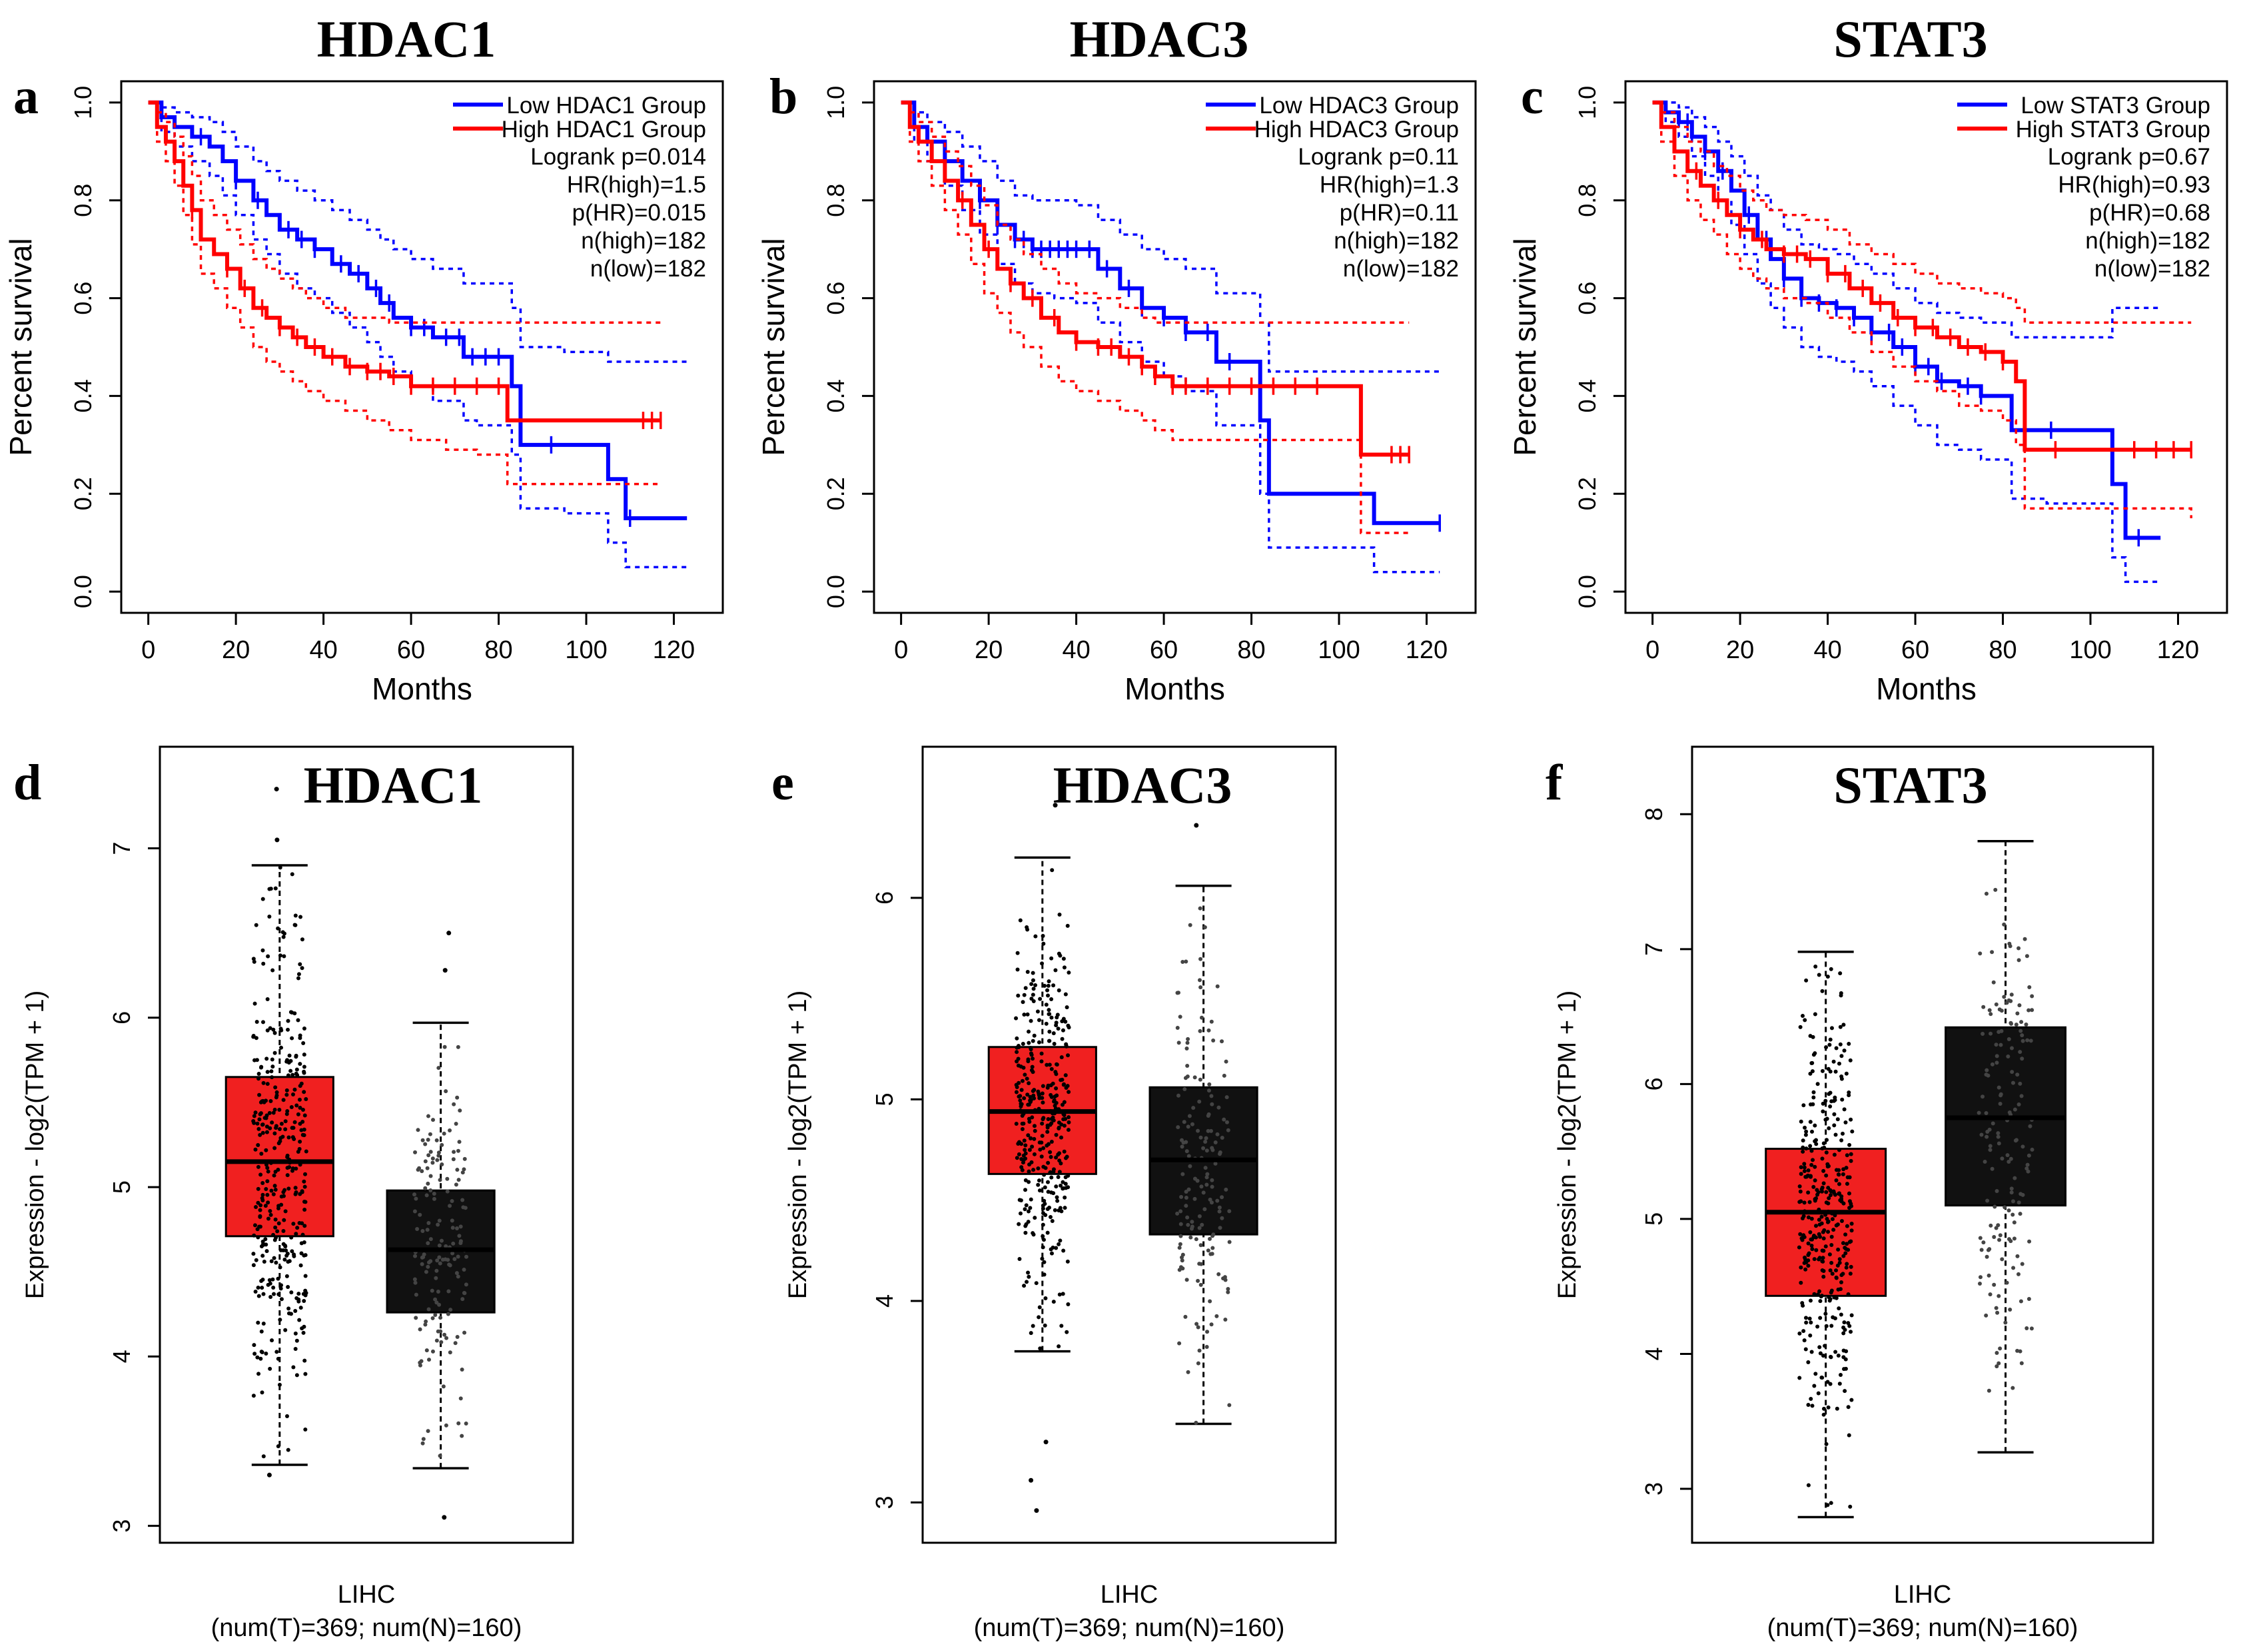 The height and width of the screenshot is (1652, 2241). Describe the element at coordinates (1922, 276) in the screenshot. I see `survival-line` at that location.